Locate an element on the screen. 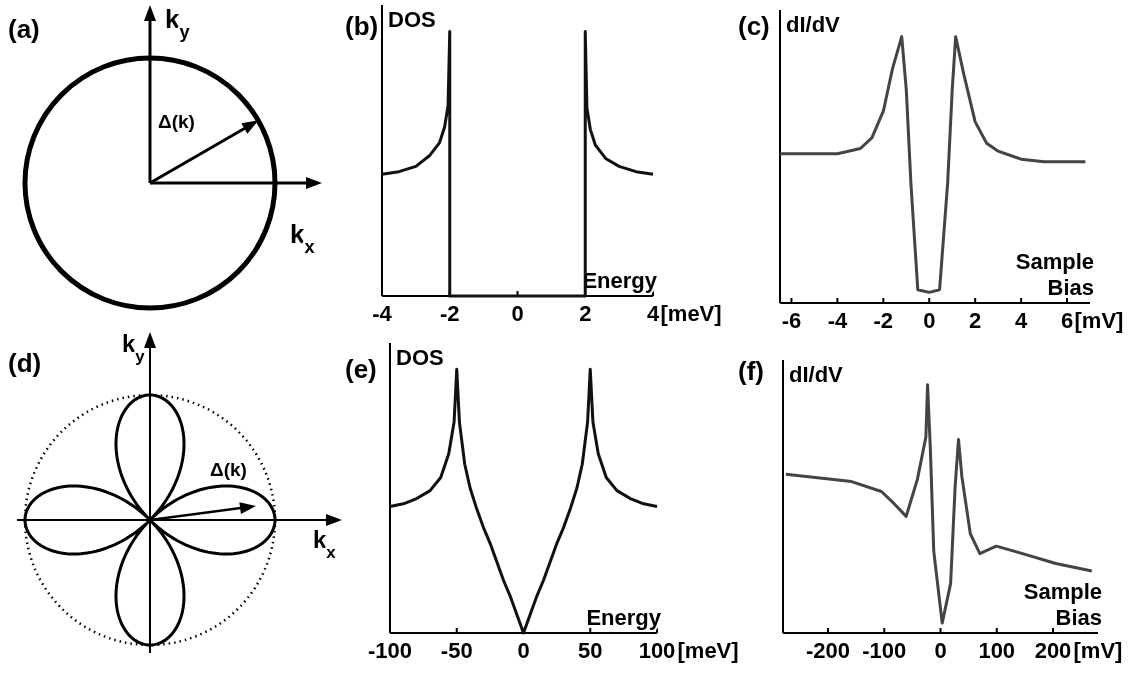 Image resolution: width=1133 pixels, height=673 pixels. x-tick-label: 6 is located at coordinates (1067, 320).